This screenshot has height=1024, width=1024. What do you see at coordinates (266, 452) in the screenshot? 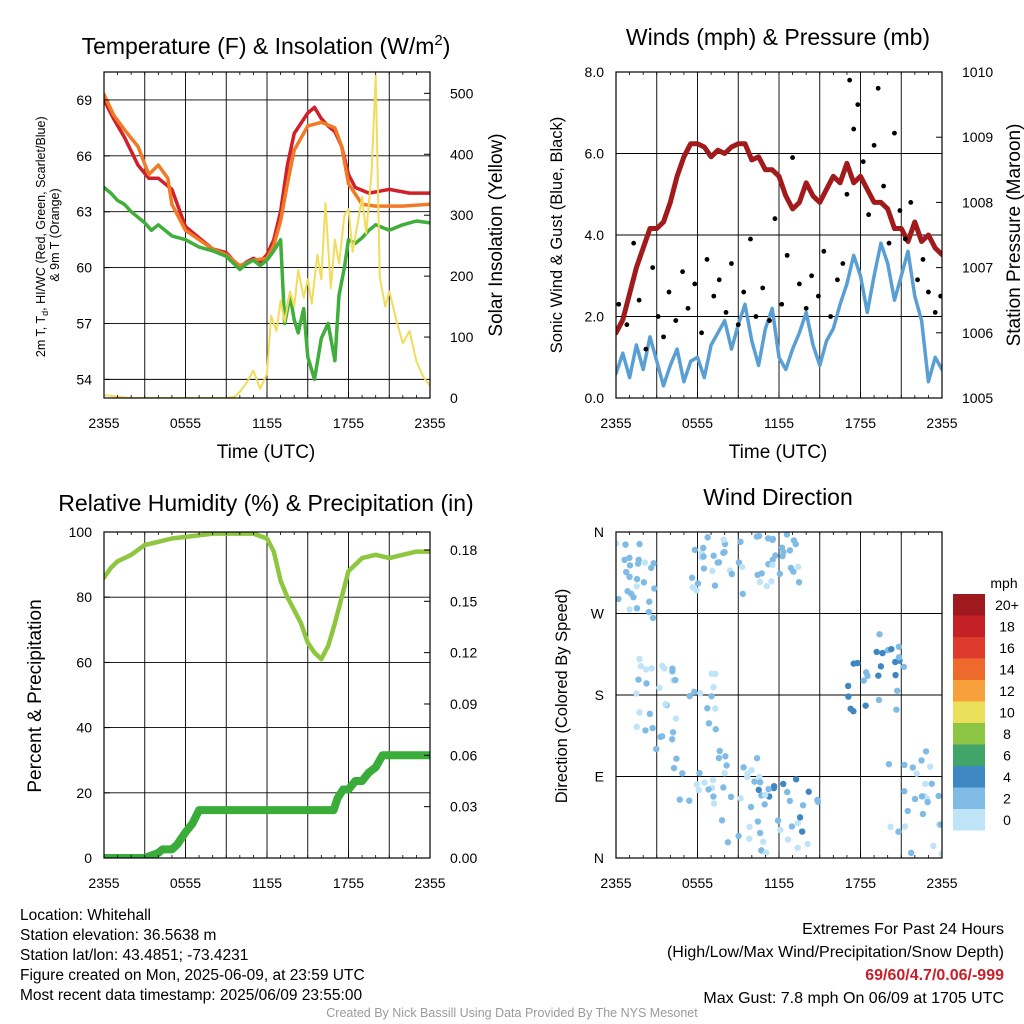
I see `temperature-xlabel: Time (UTC)` at bounding box center [266, 452].